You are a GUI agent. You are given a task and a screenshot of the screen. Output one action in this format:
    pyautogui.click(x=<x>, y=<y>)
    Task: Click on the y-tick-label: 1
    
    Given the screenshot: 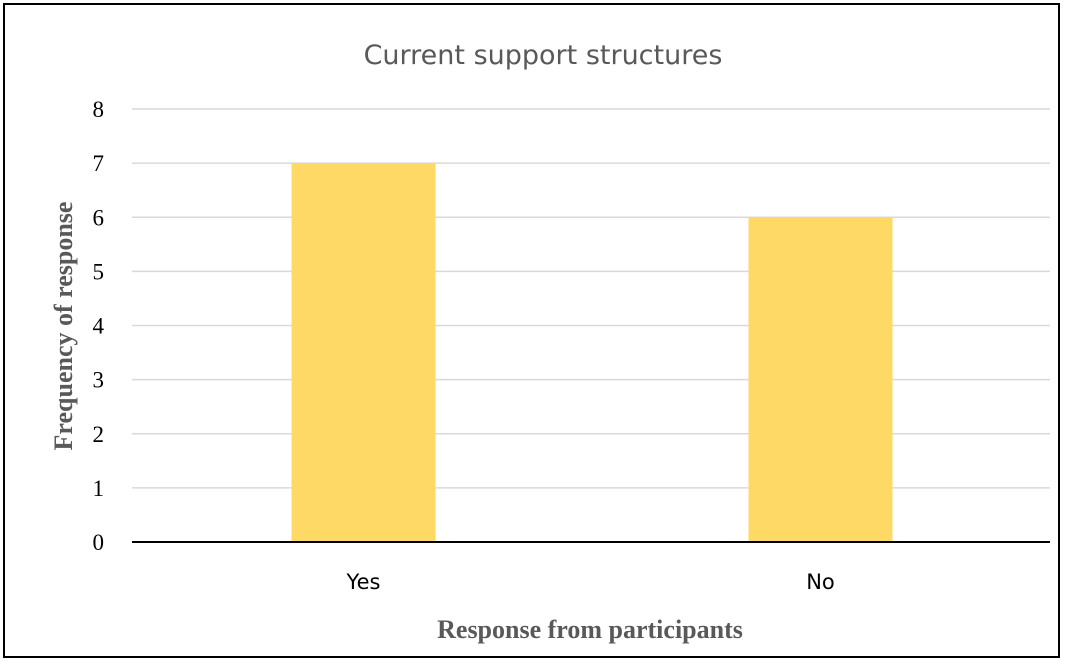 What is the action you would take?
    pyautogui.click(x=99, y=488)
    